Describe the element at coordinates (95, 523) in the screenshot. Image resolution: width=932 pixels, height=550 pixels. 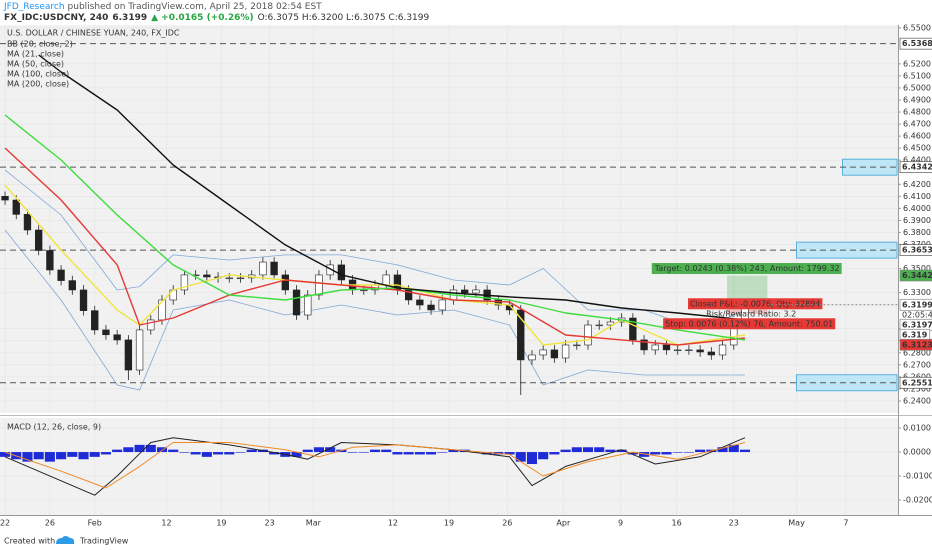
I see `x-tick-label: Feb` at that location.